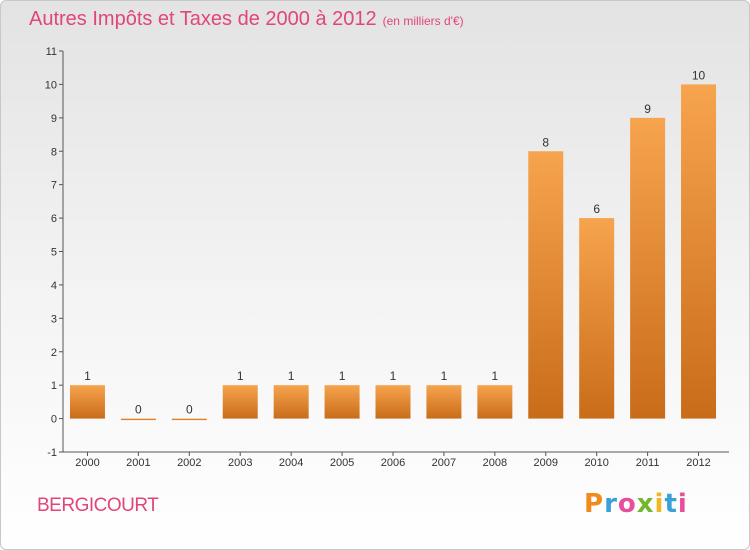  Describe the element at coordinates (611, 504) in the screenshot. I see `logo-letter: r` at that location.